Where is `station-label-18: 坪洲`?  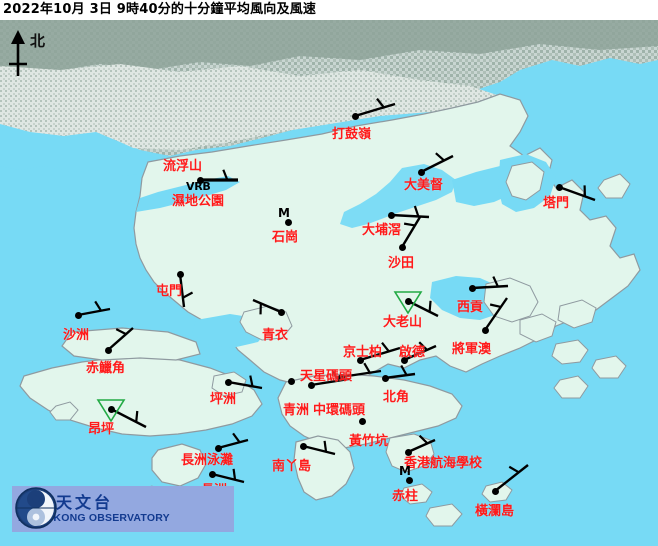
station-label-18: 坪洲 is located at coordinates (223, 399).